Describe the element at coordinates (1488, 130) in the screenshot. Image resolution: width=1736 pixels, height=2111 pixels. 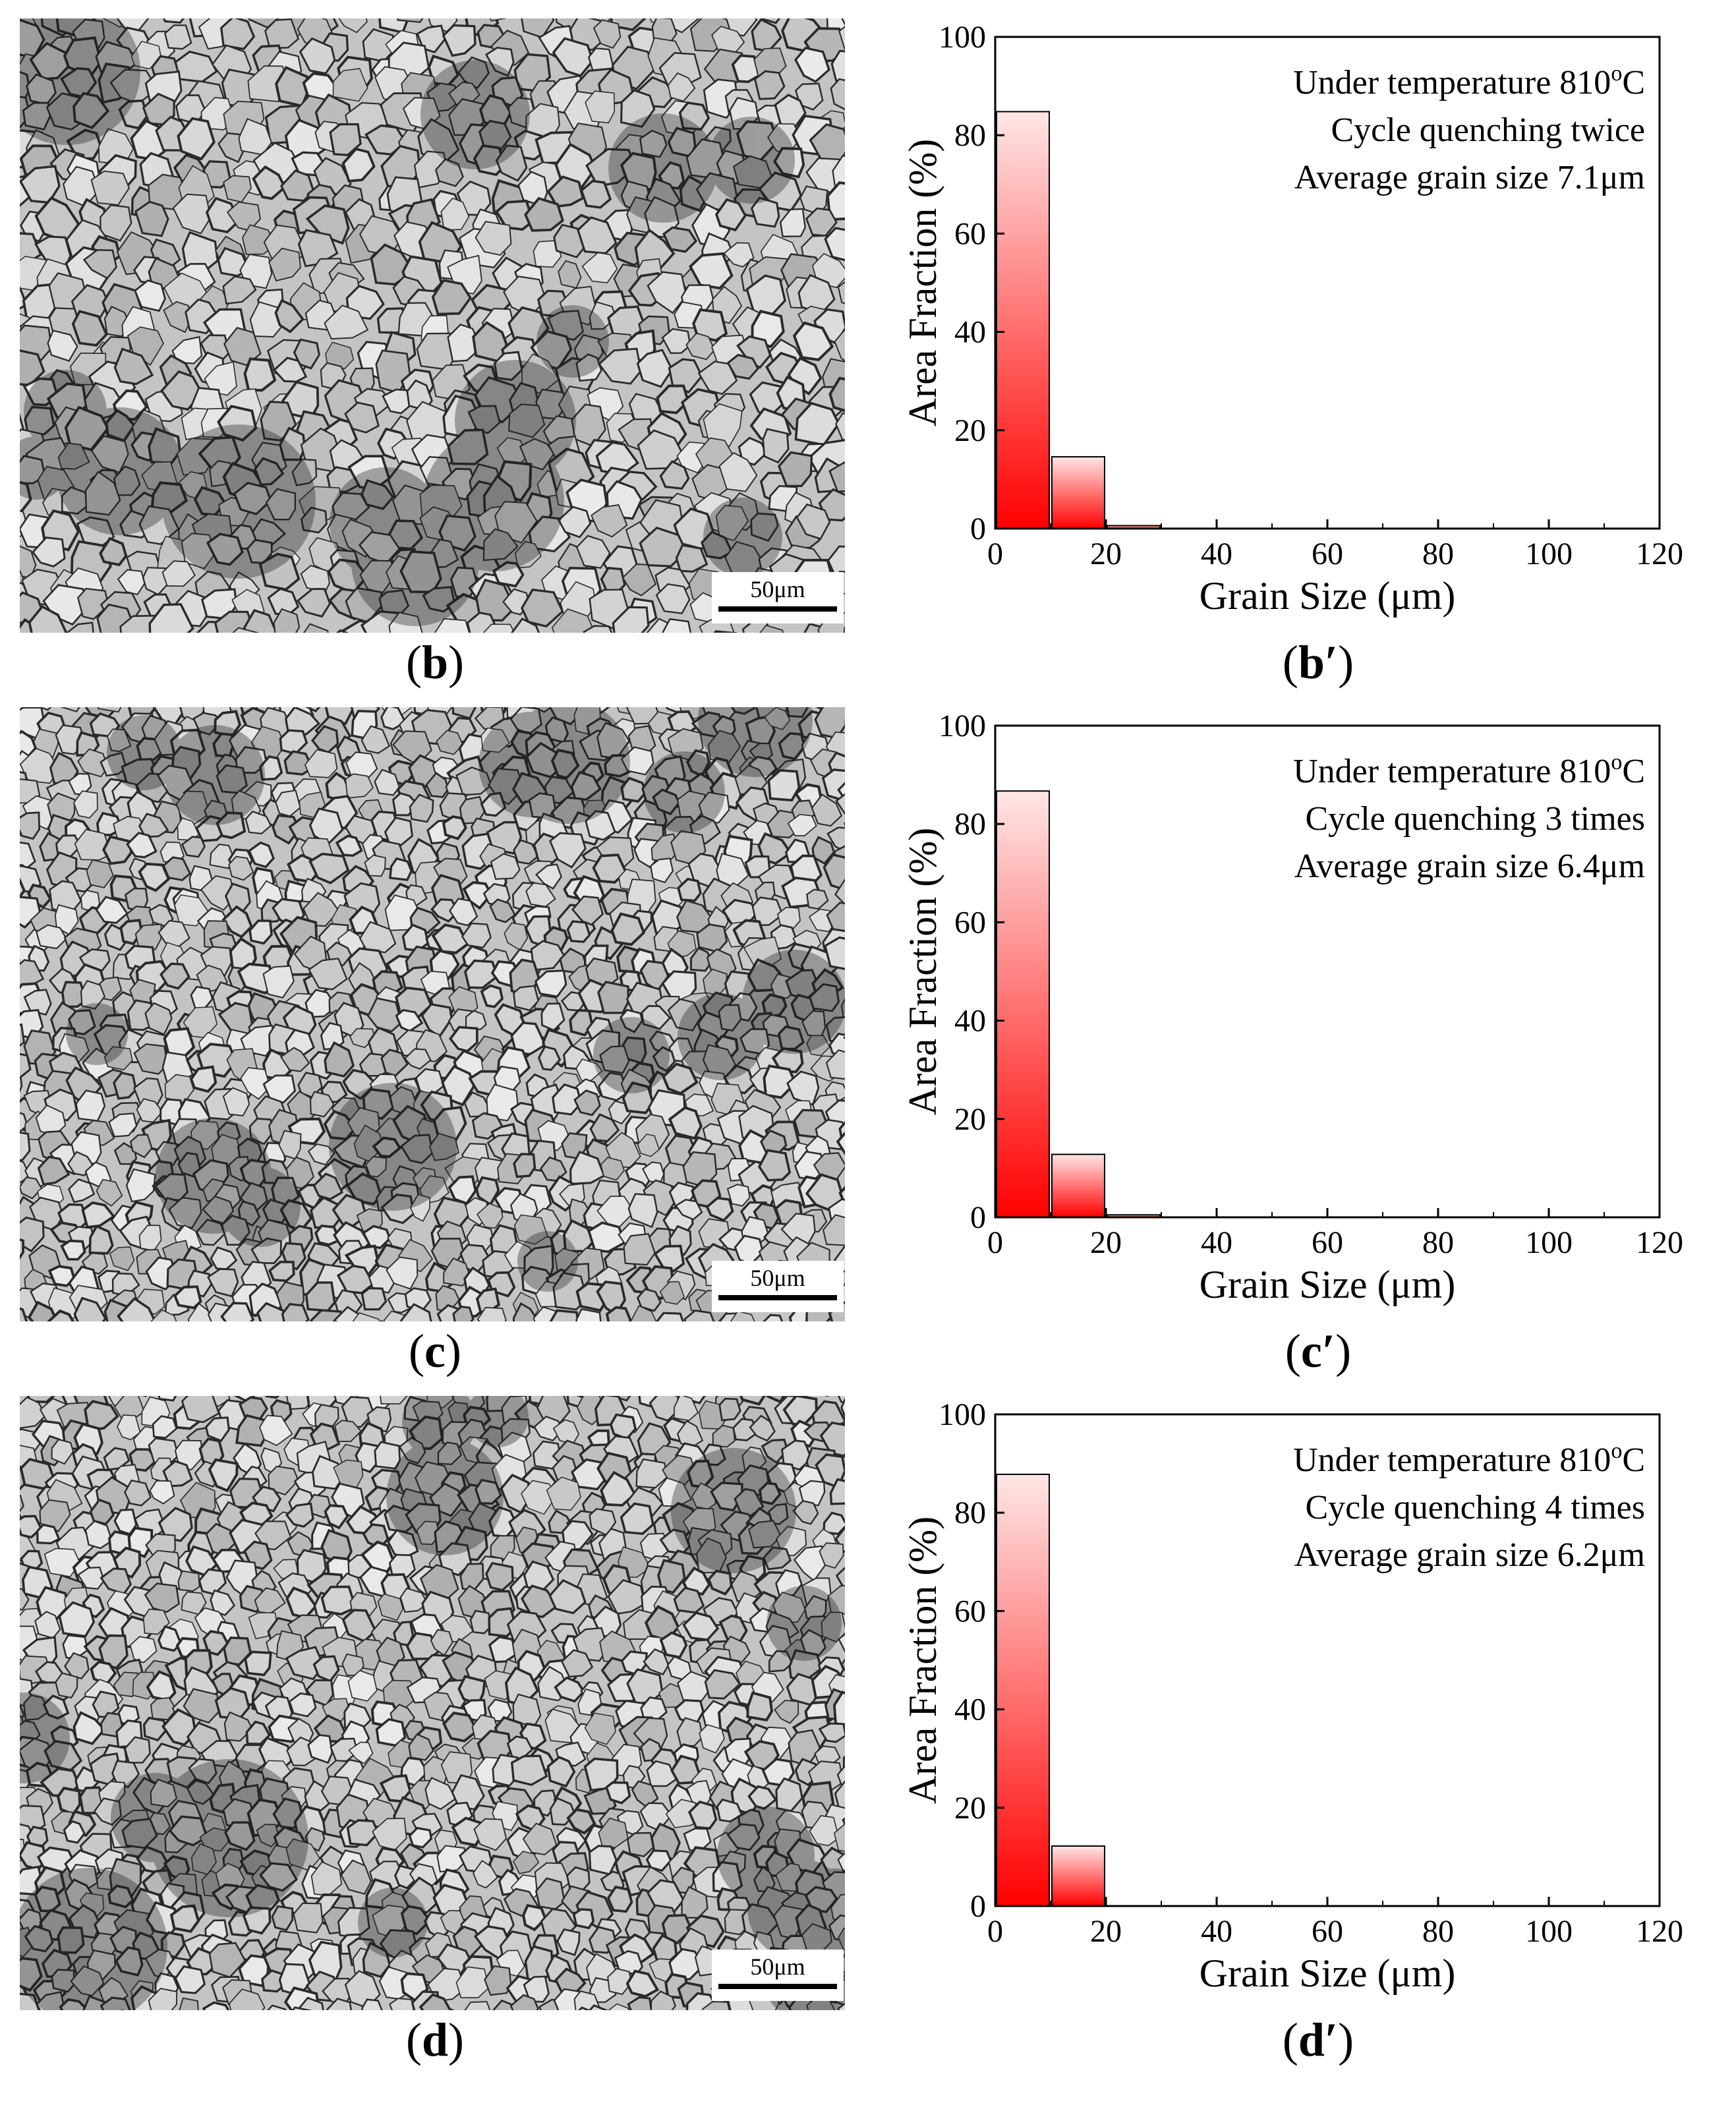
I see `chart-annotation: Cycle quenching twice` at that location.